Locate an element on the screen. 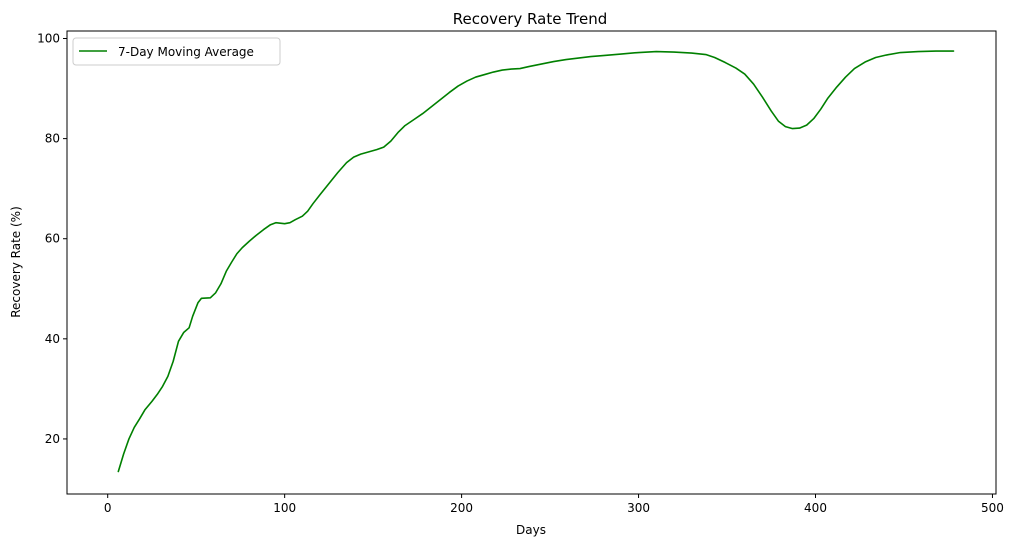 This screenshot has height=547, width=1015. x-axis: 0 100 200 300 400 500 is located at coordinates (554, 504).